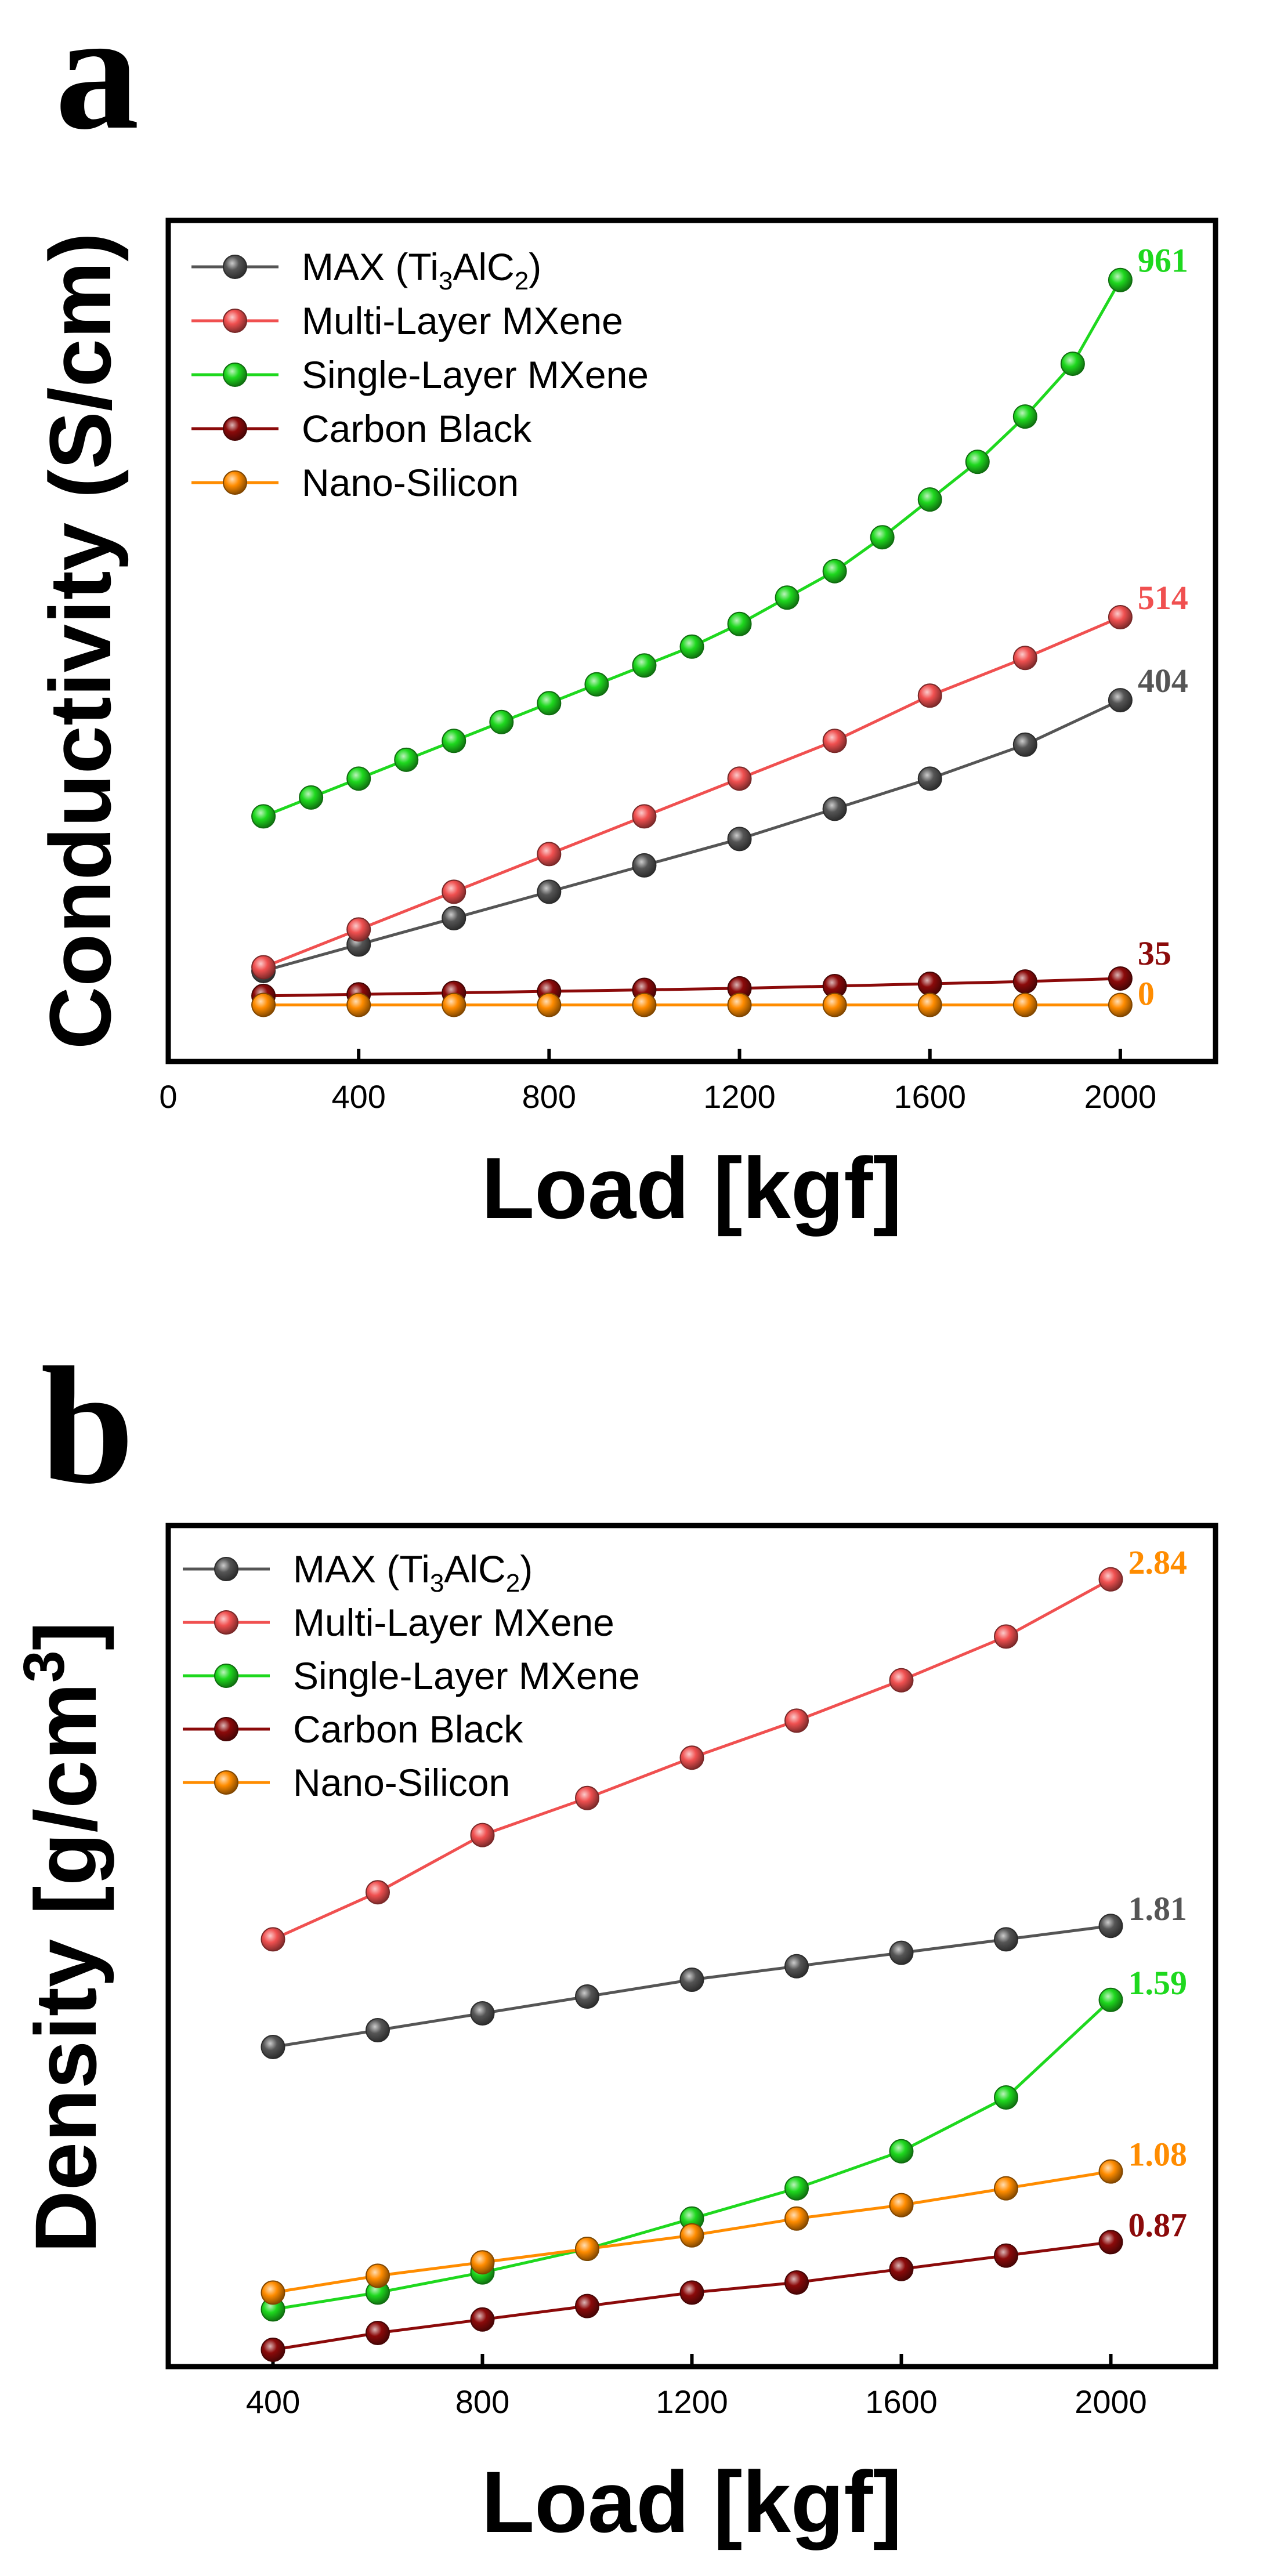  I want to click on panel-letter-b: b, so click(87, 1426).